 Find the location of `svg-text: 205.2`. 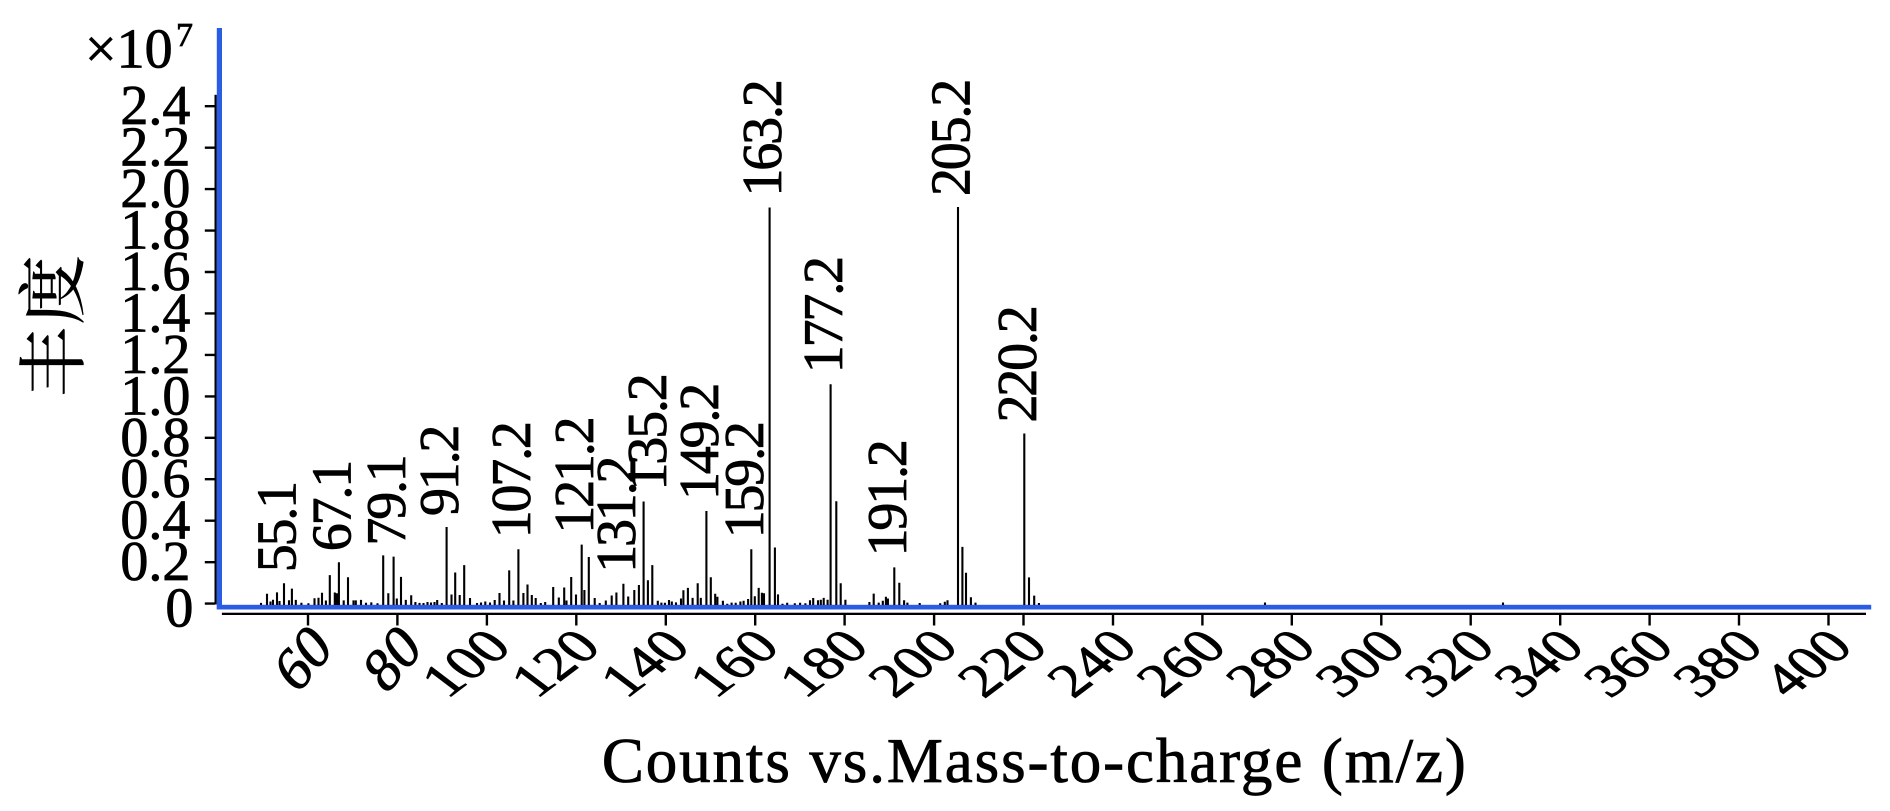

svg-text: 205.2 is located at coordinates (952, 138).